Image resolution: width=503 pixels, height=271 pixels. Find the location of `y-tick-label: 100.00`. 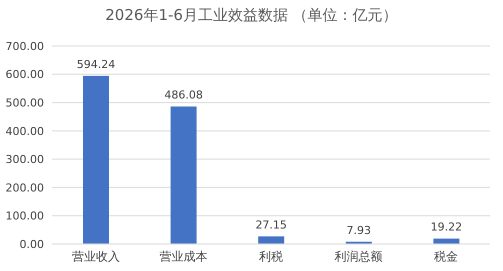

y-tick-label: 100.00 is located at coordinates (25, 216).